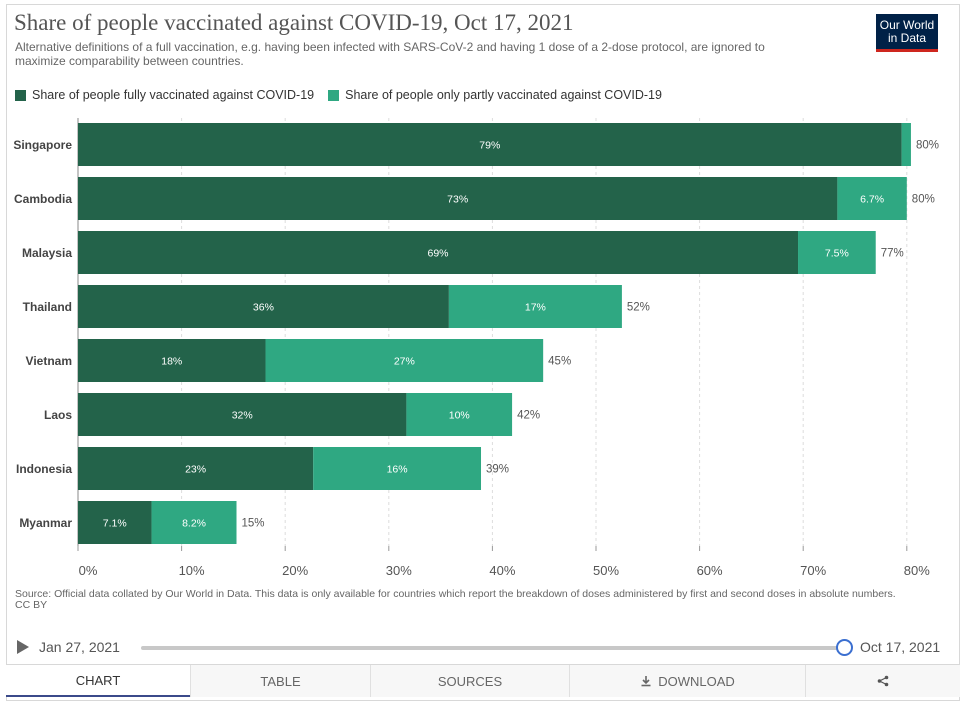  What do you see at coordinates (907, 25) in the screenshot?
I see `logo-line-1: Our World` at bounding box center [907, 25].